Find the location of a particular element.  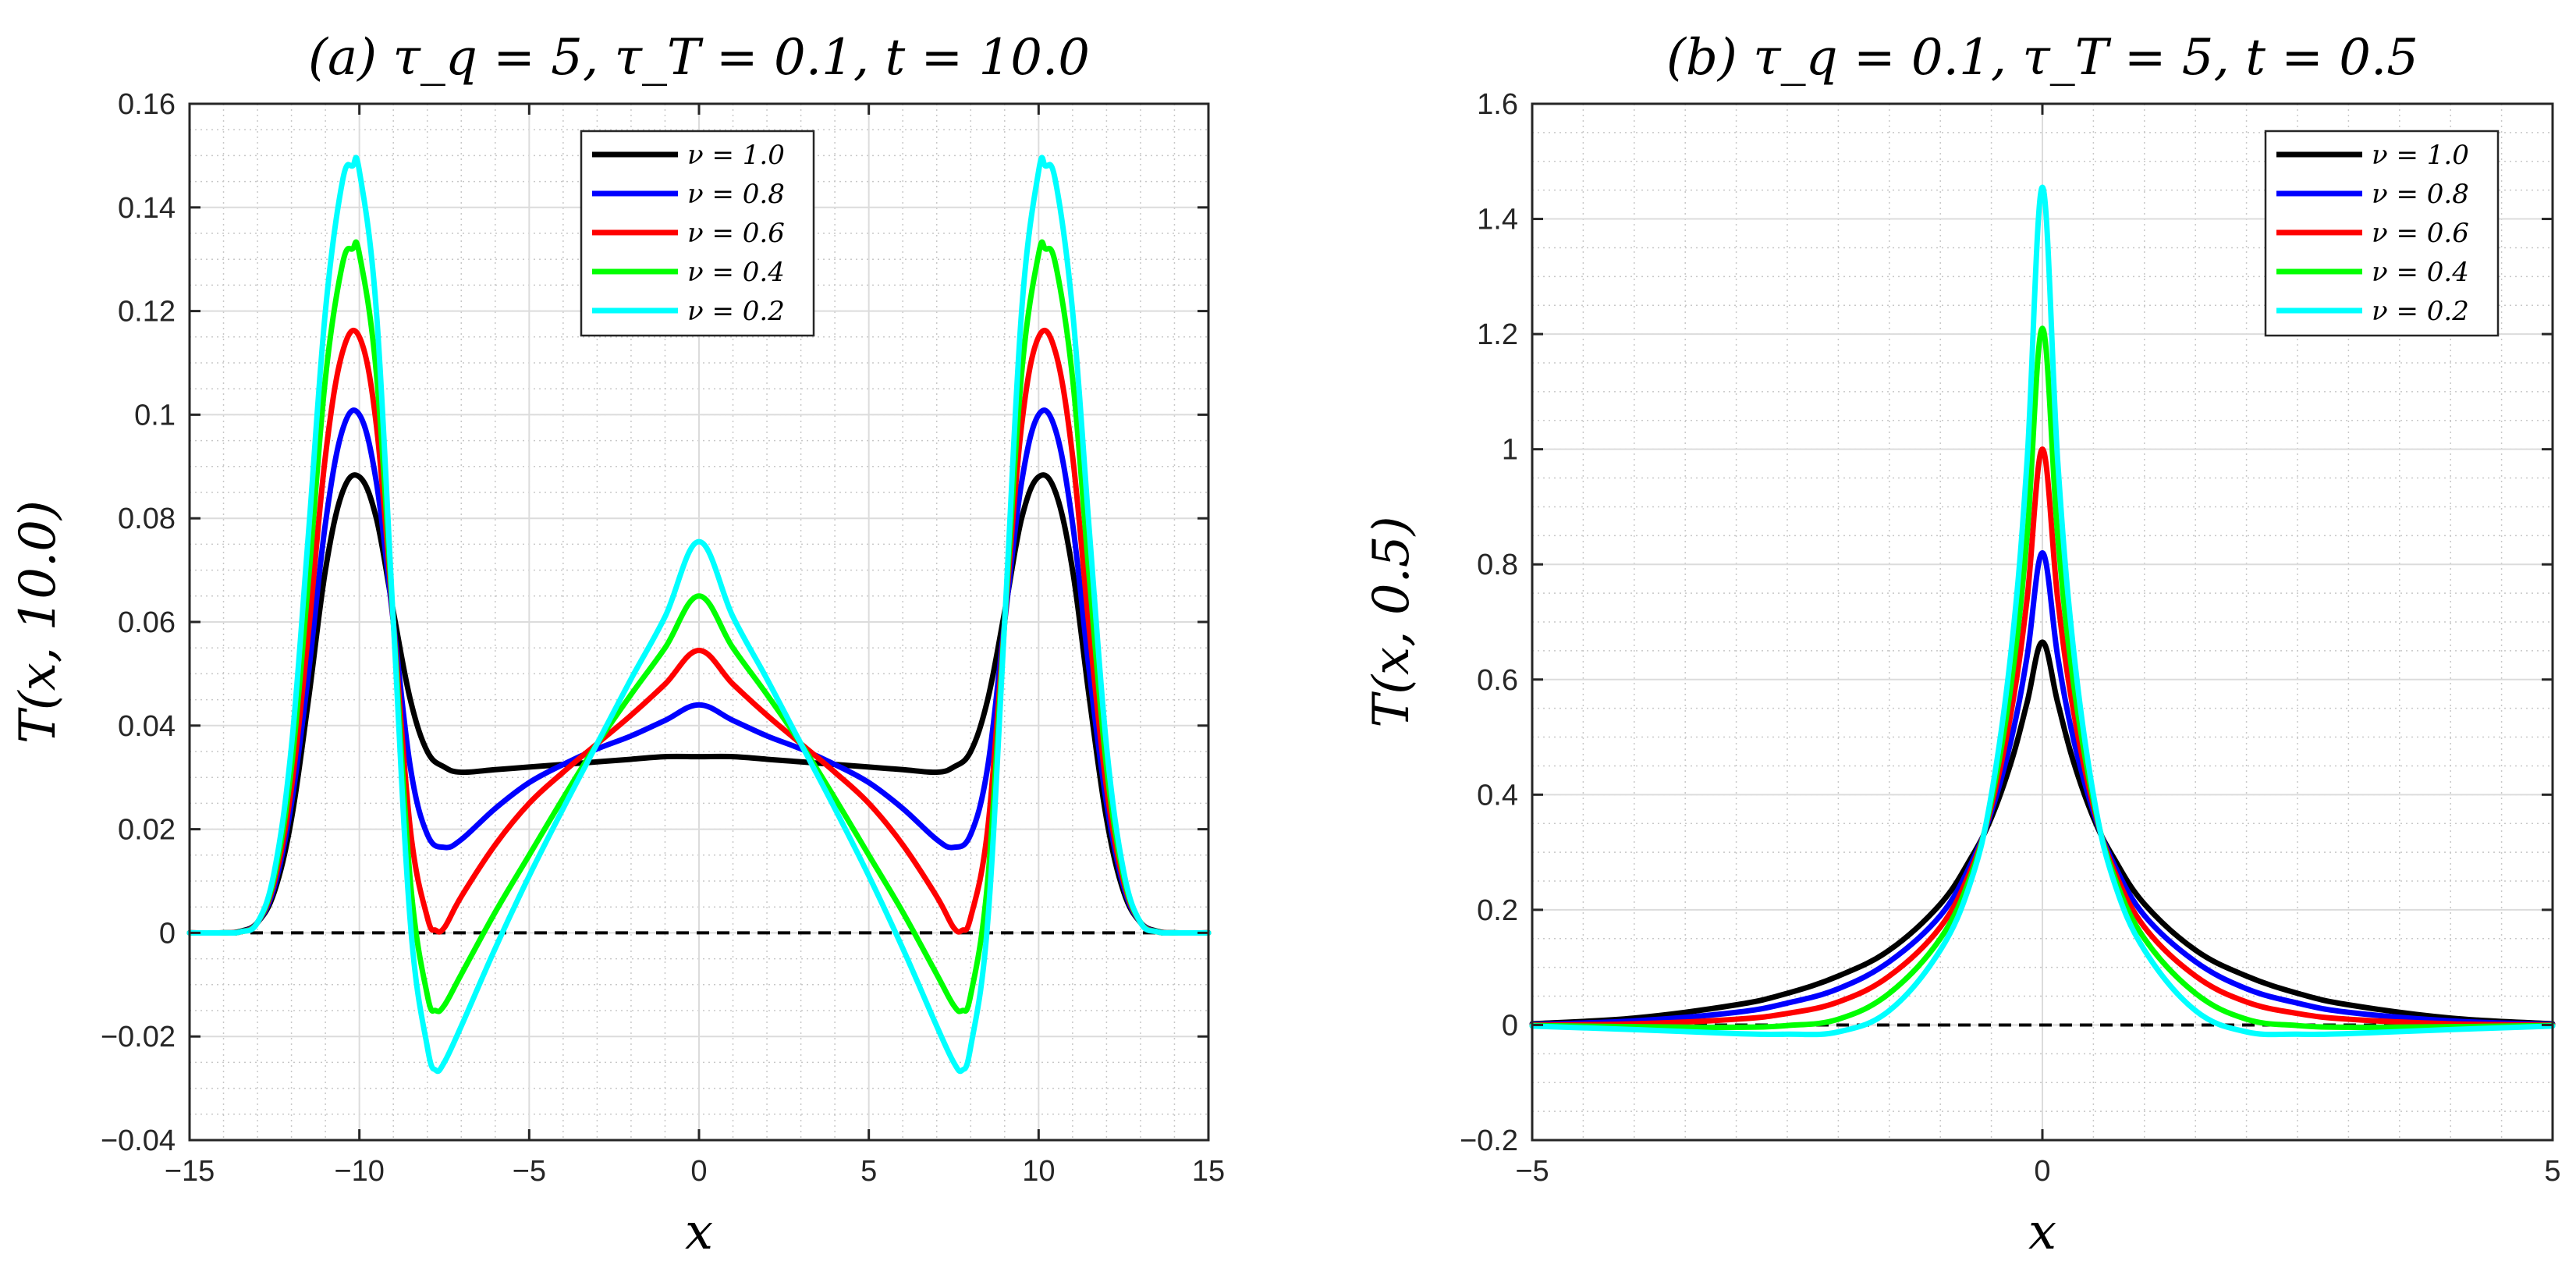

y-tick-label-b: 1 is located at coordinates (1510, 450).